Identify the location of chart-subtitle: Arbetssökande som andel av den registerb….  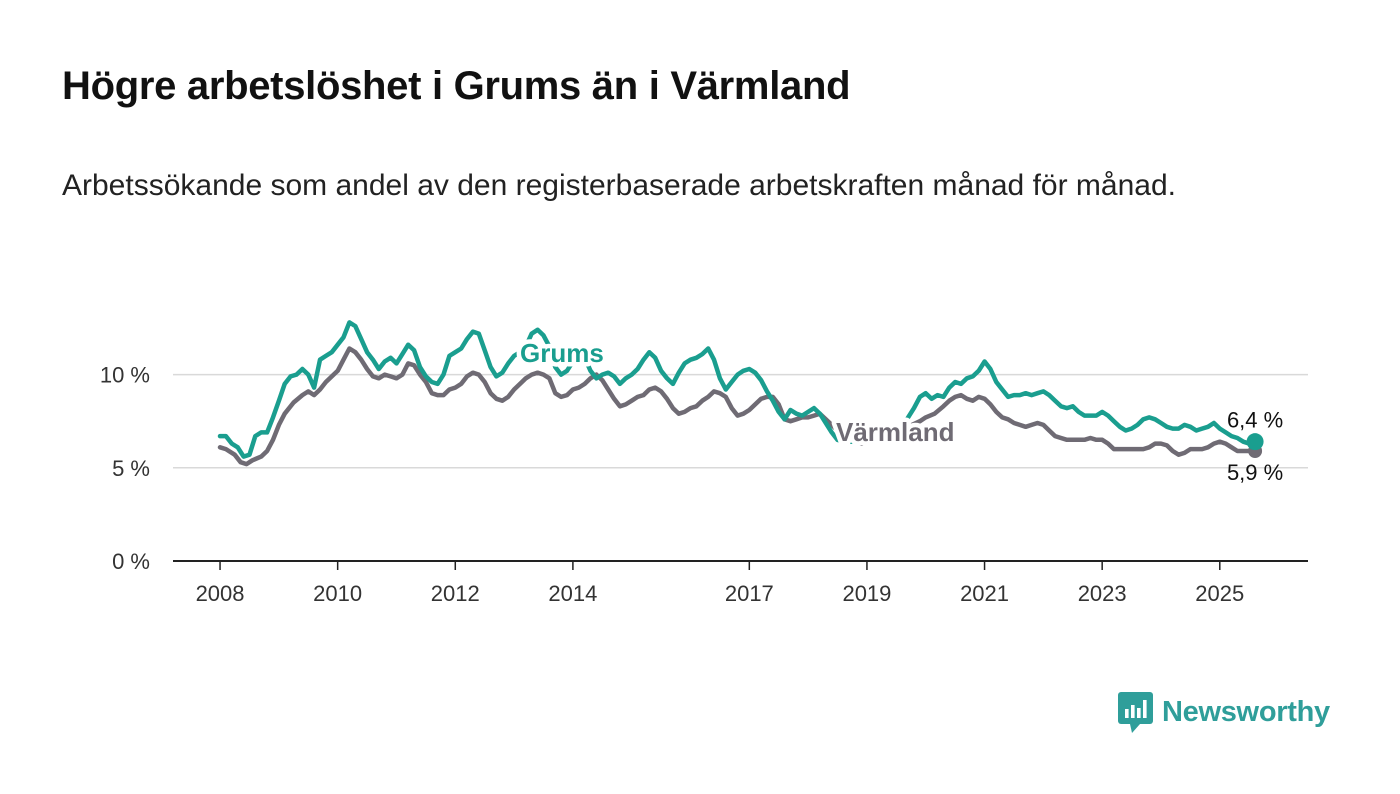
(619, 185).